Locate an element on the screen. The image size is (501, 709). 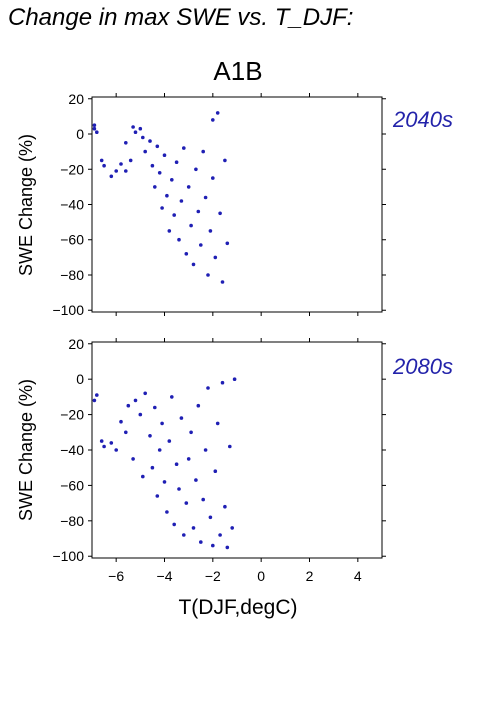
x-axis-label: T(DJF,degC) is located at coordinates (237, 607).